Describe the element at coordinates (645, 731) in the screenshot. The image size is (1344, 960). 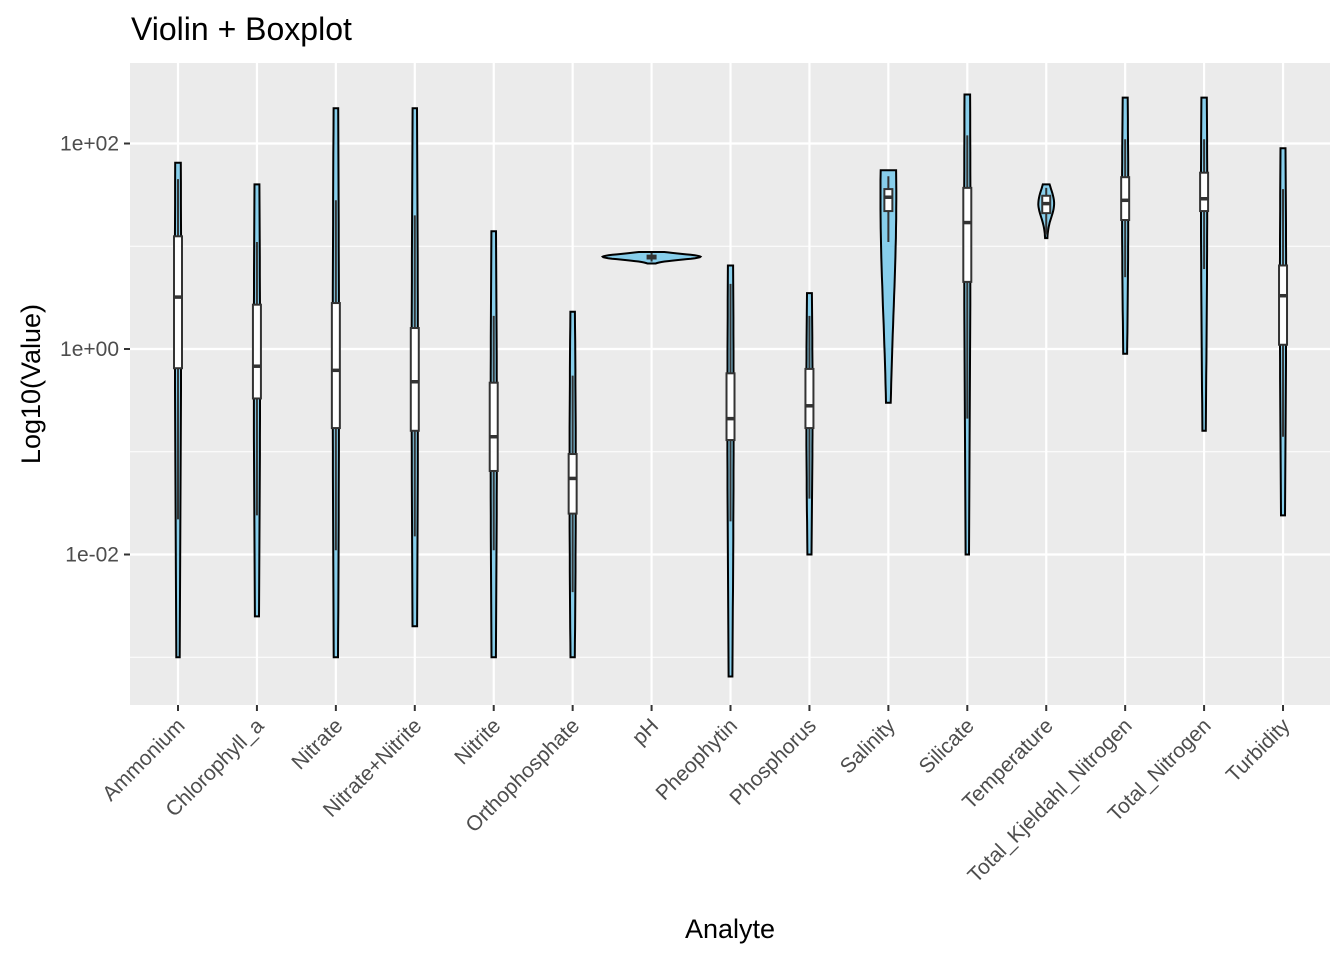
I see `x-tick-label: pH` at that location.